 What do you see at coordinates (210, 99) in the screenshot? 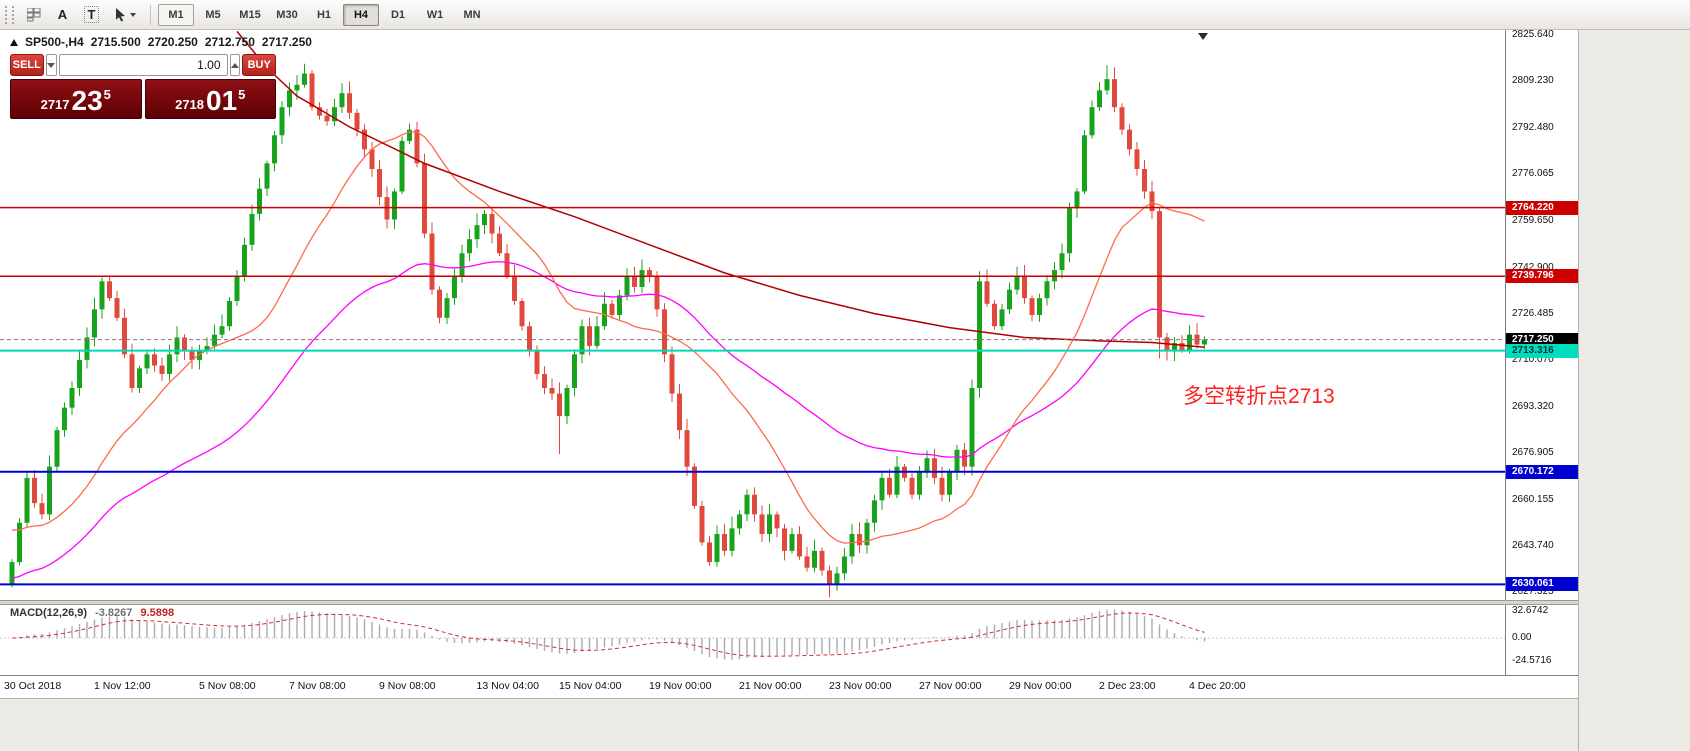
I see `buy-price-display: 2718 01 5` at bounding box center [210, 99].